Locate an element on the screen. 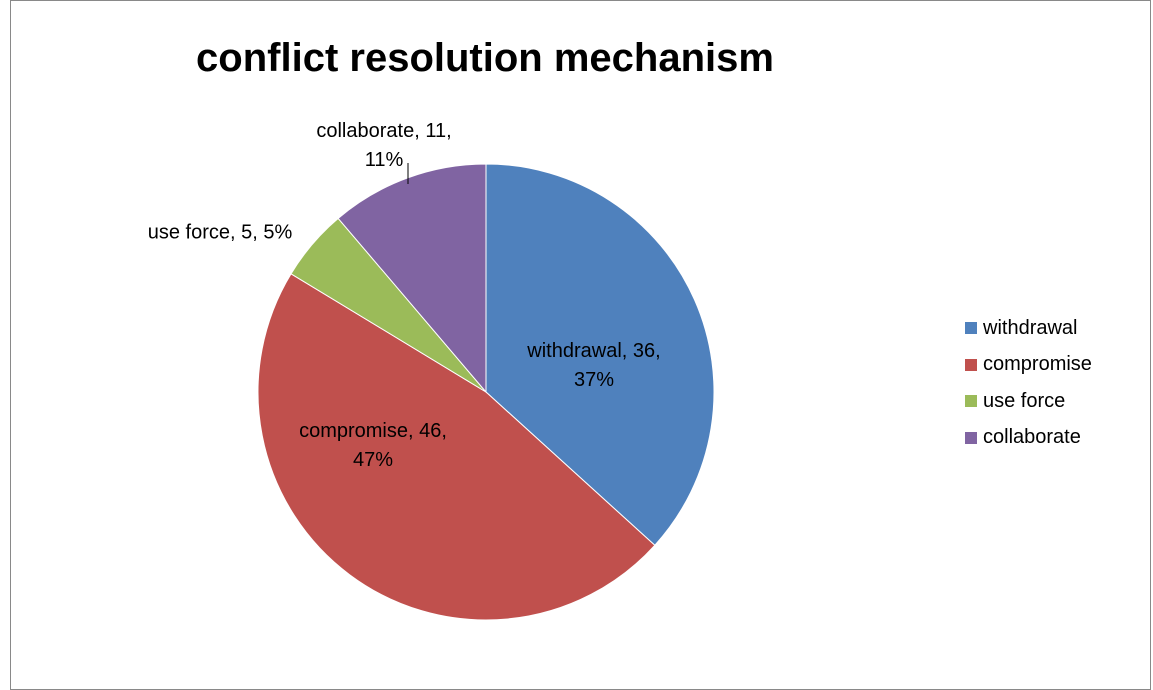  data-label-withdrawal: withdrawal, 36, is located at coordinates (593, 351).